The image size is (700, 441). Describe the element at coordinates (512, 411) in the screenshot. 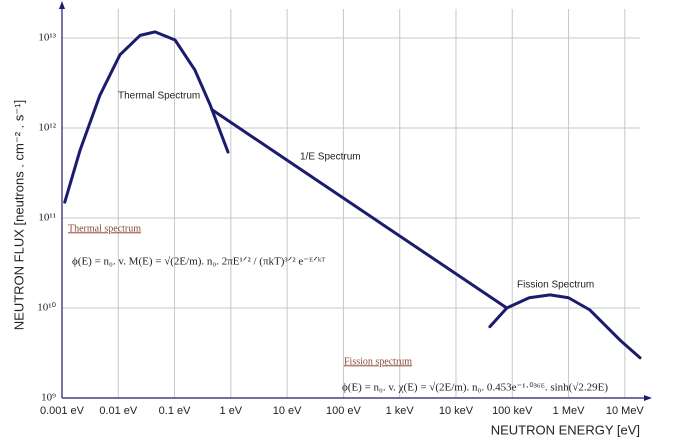

I see `x-tick-label: 100 keV` at that location.